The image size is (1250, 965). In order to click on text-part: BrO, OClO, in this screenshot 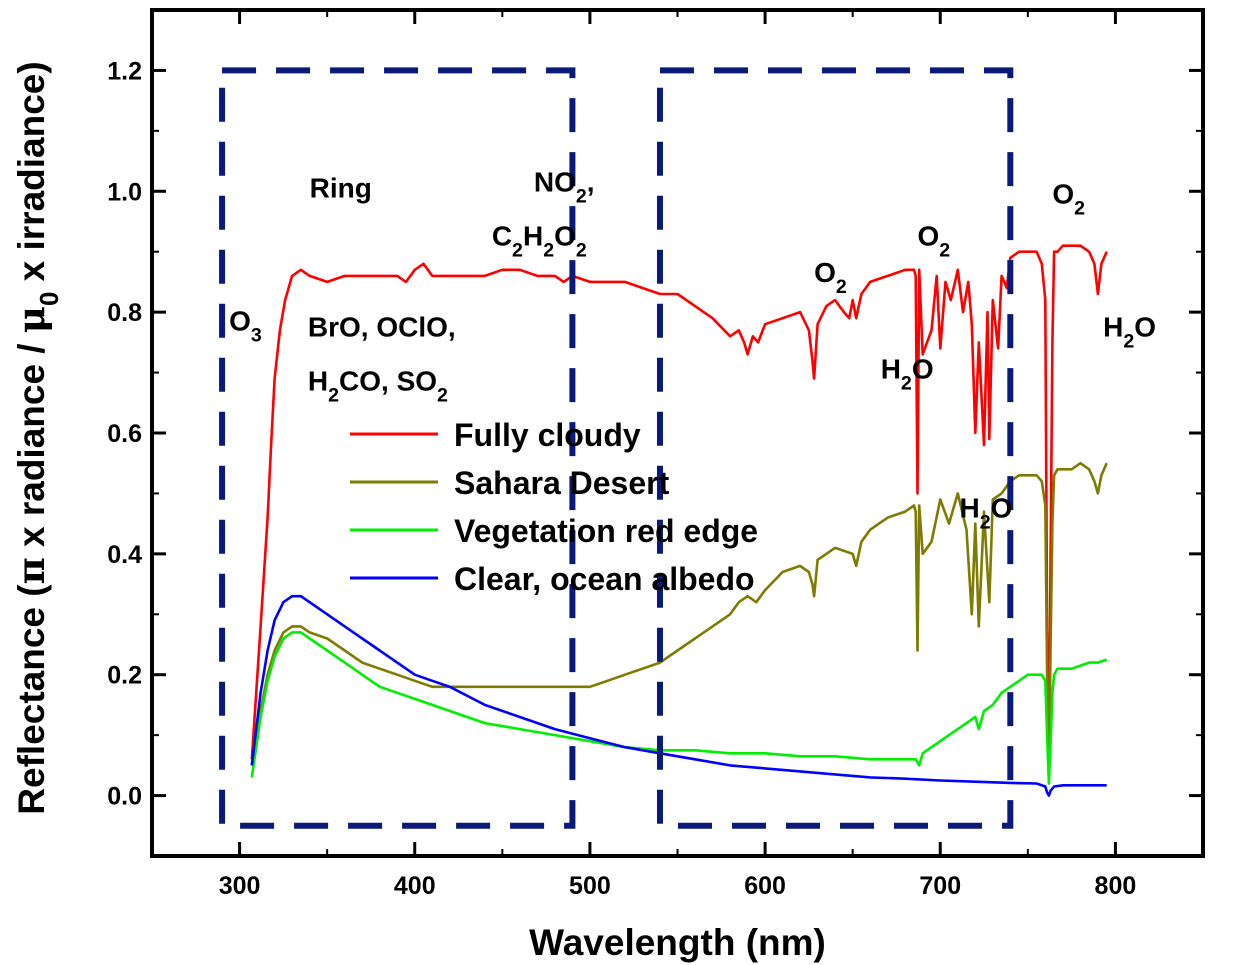, I will do `click(382, 326)`.